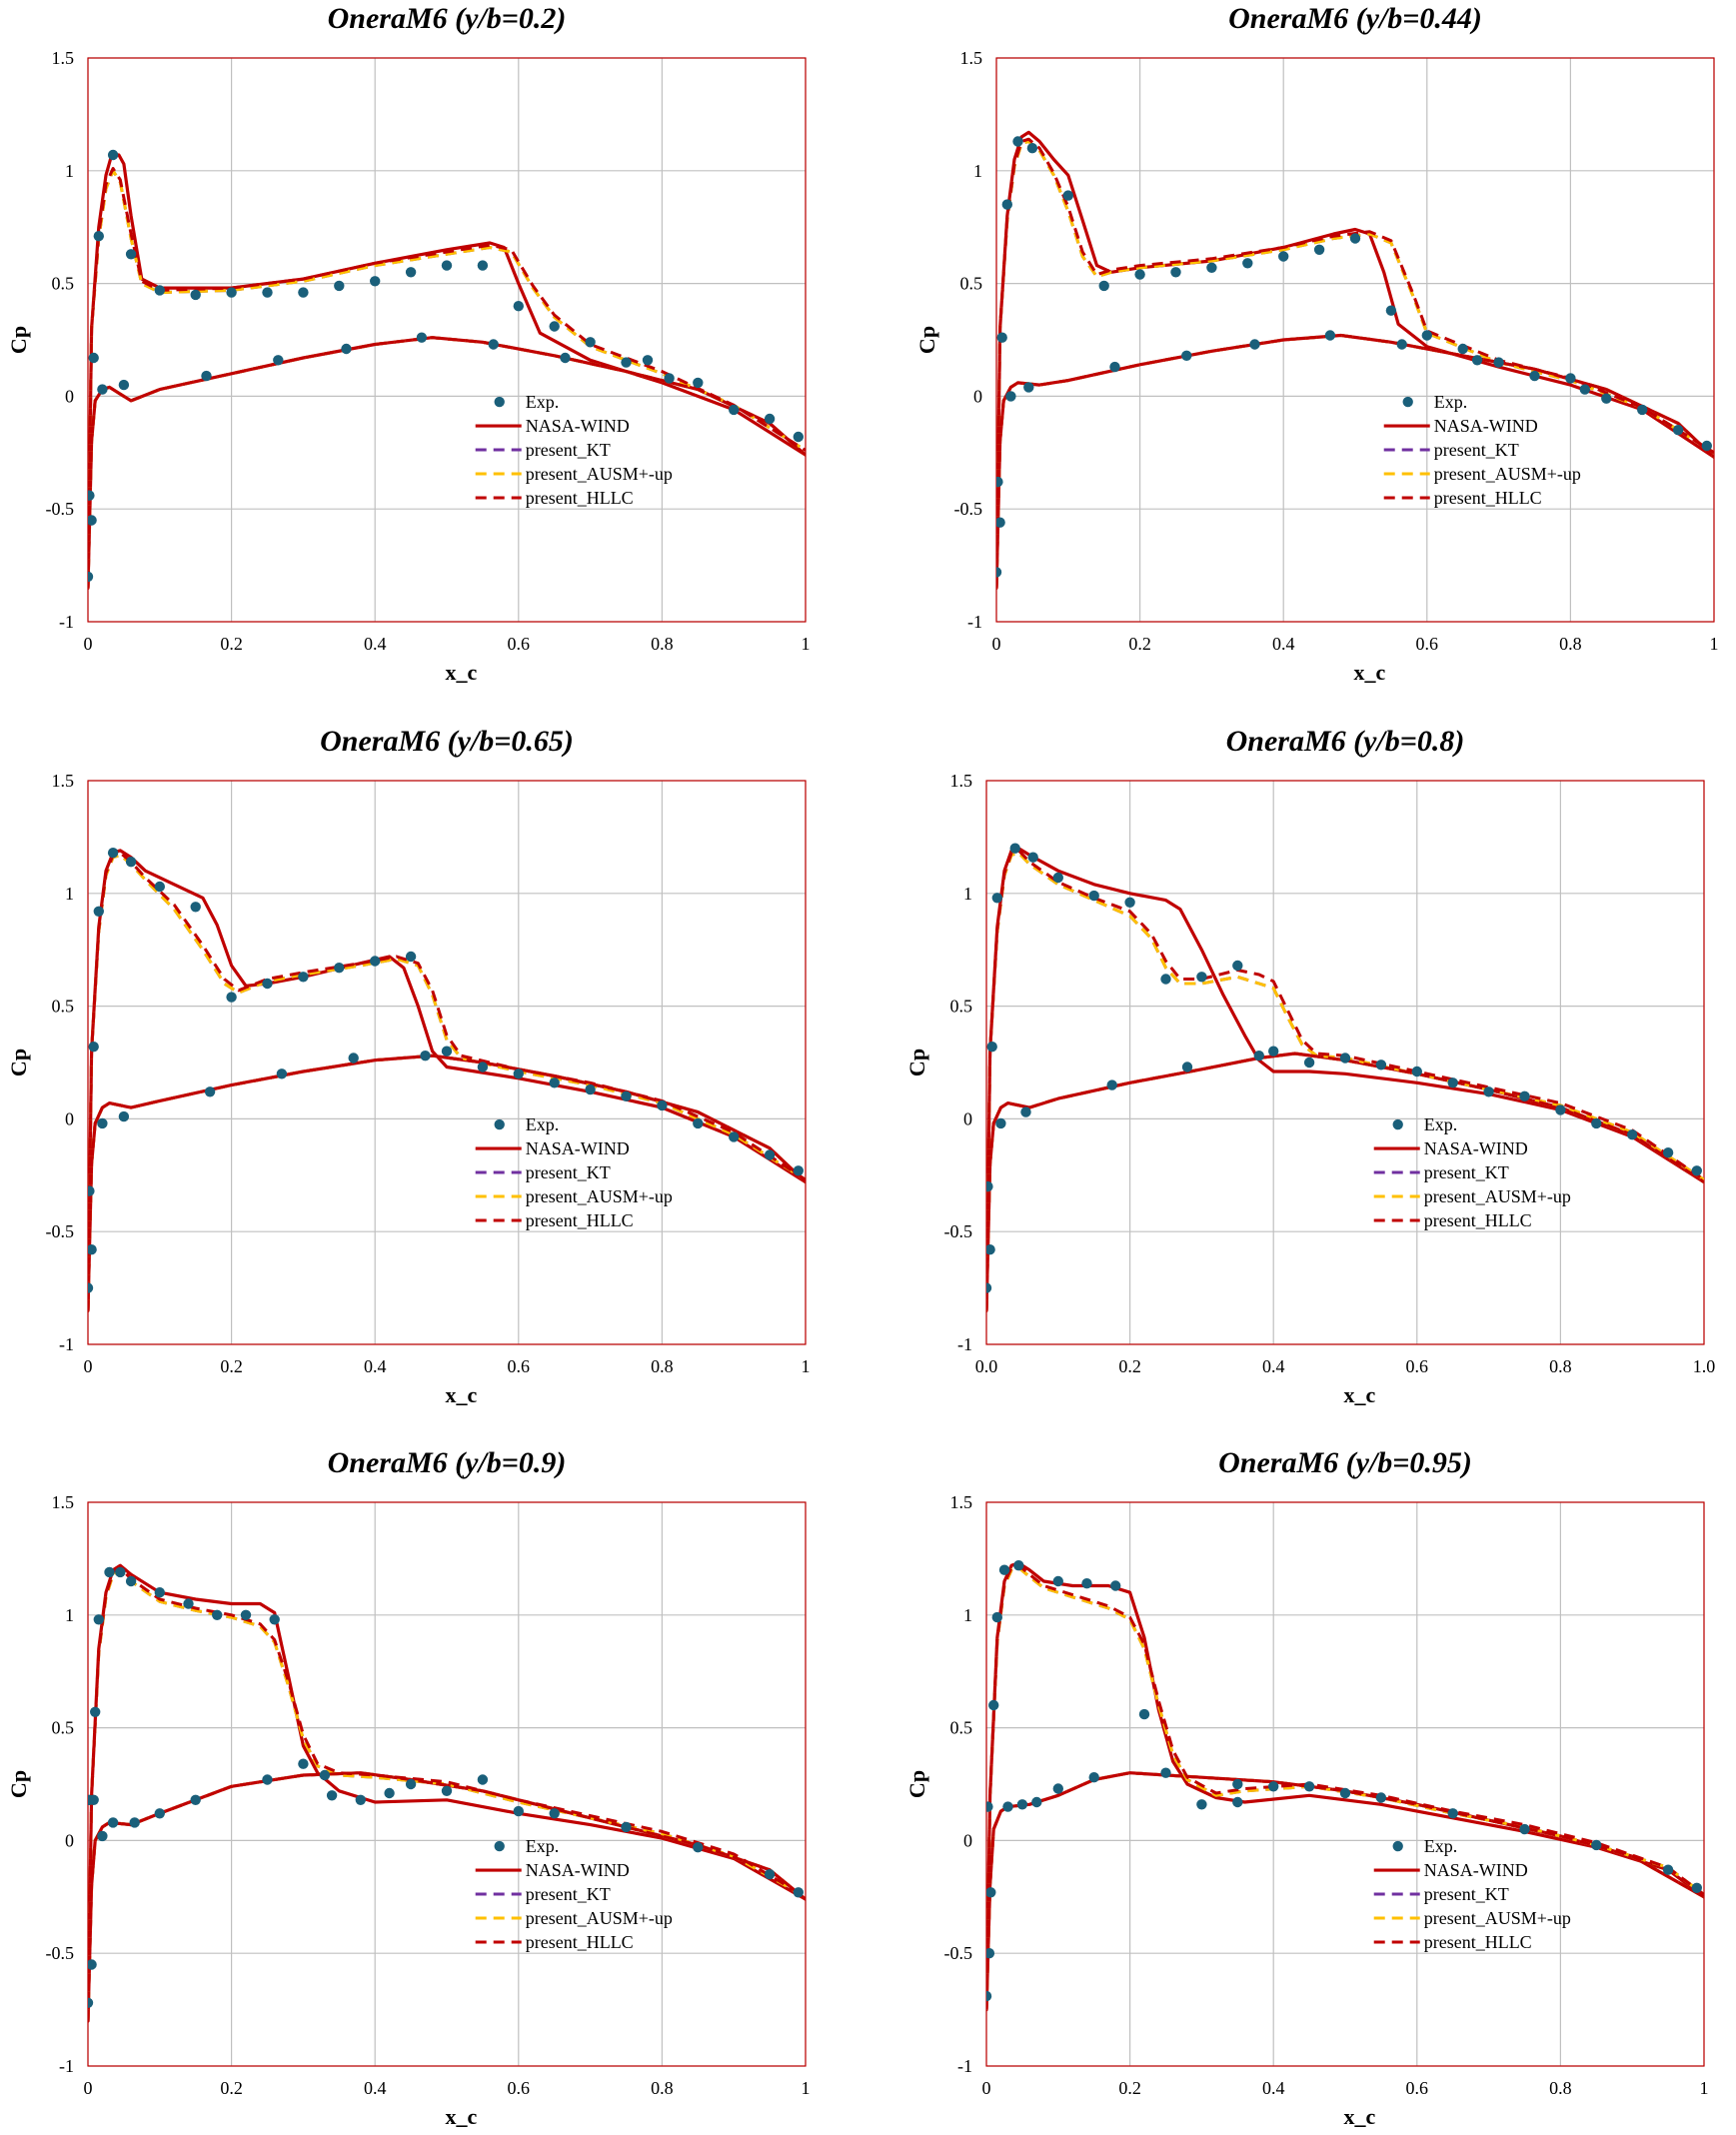  What do you see at coordinates (1345, 1891) in the screenshot?
I see `series-present-ausm-up-lower-line` at bounding box center [1345, 1891].